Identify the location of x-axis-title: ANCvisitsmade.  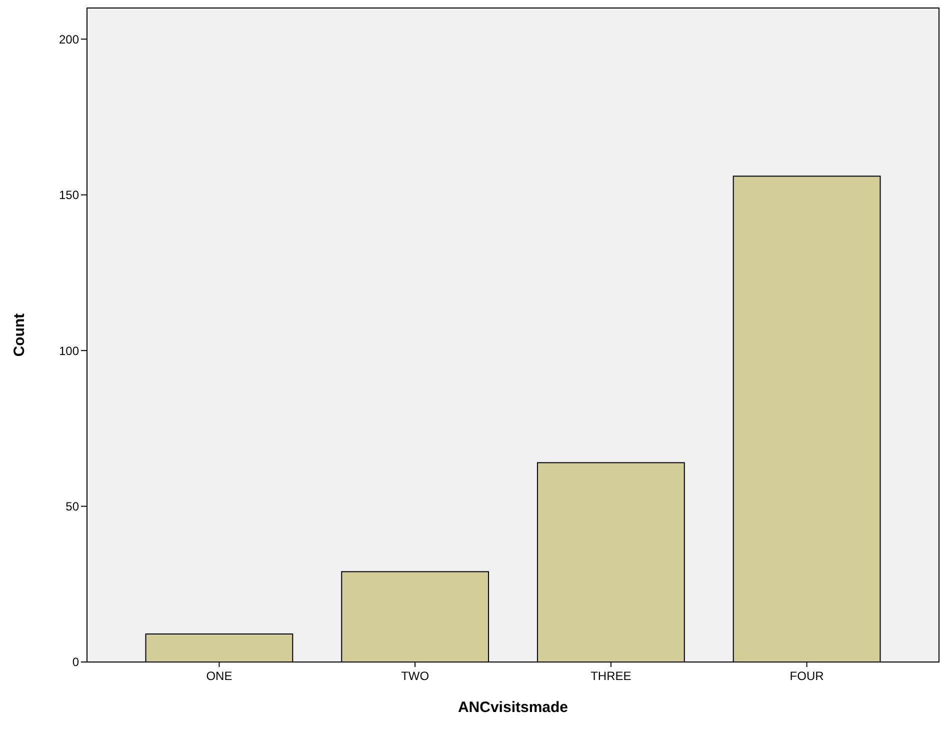
(513, 707).